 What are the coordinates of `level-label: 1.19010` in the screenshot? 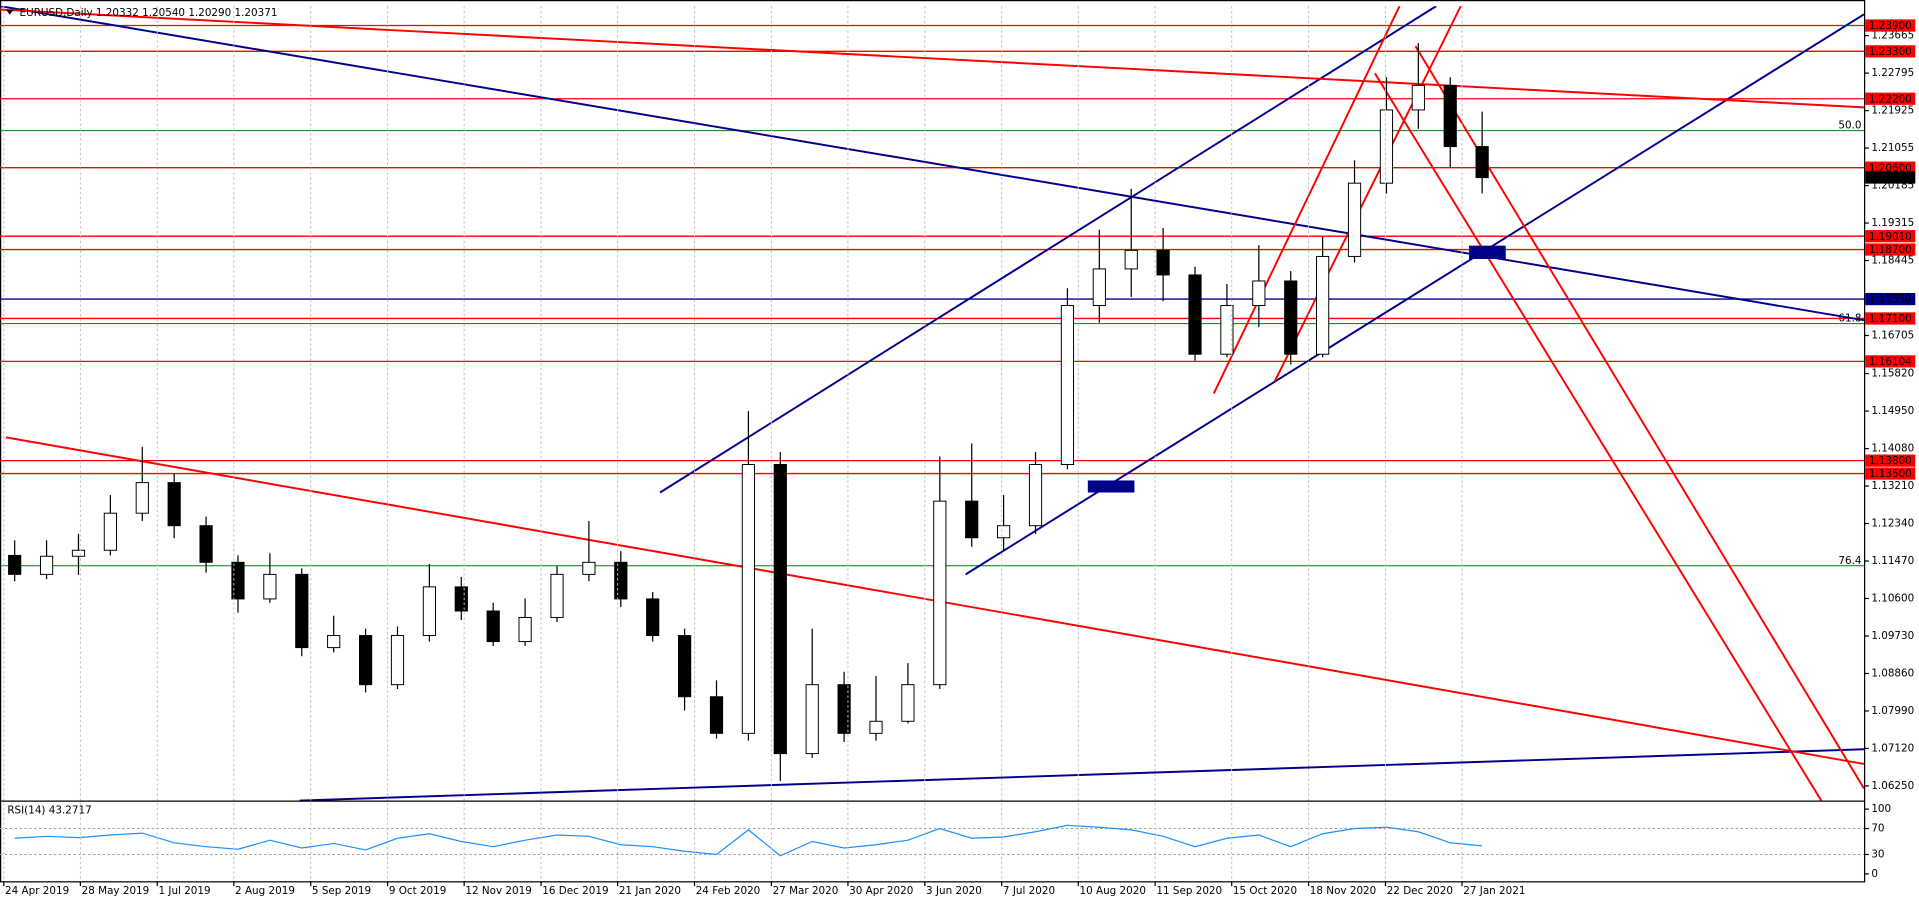 It's located at (1890, 237).